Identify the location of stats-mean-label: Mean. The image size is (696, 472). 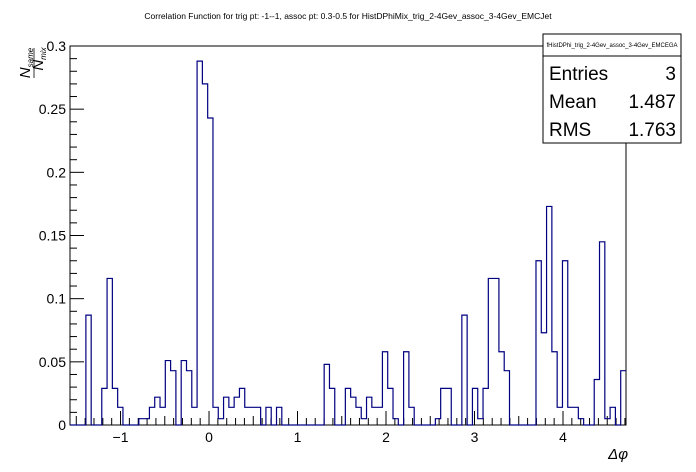
(573, 102).